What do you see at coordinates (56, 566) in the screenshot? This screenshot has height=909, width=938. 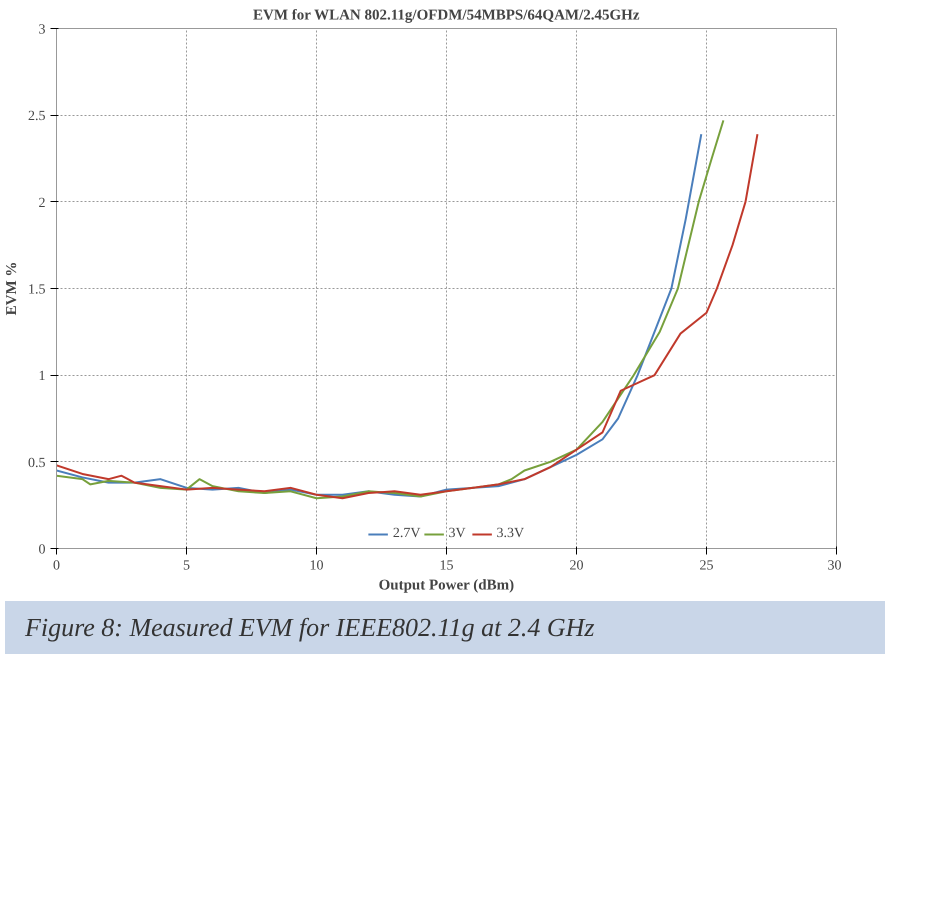 I see `x-tick-label: 0` at bounding box center [56, 566].